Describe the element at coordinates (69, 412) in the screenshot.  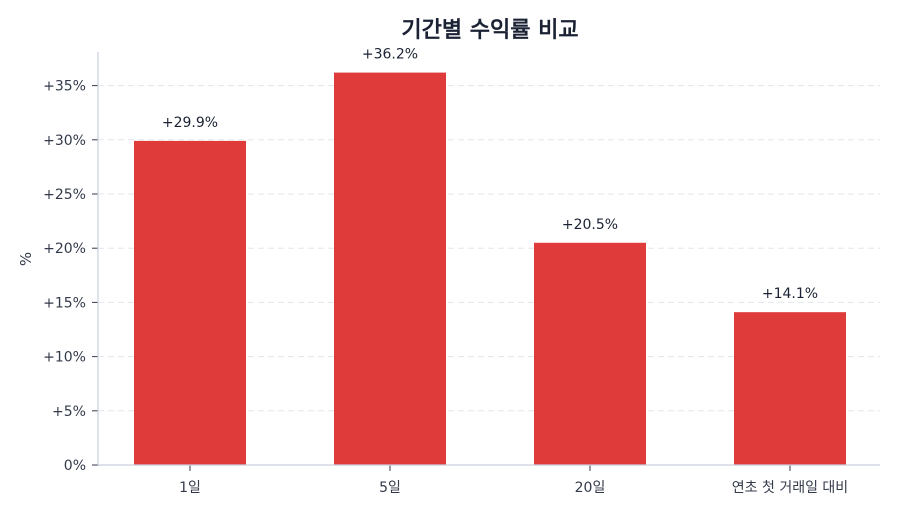
I see `y-tick-label: +5%` at that location.